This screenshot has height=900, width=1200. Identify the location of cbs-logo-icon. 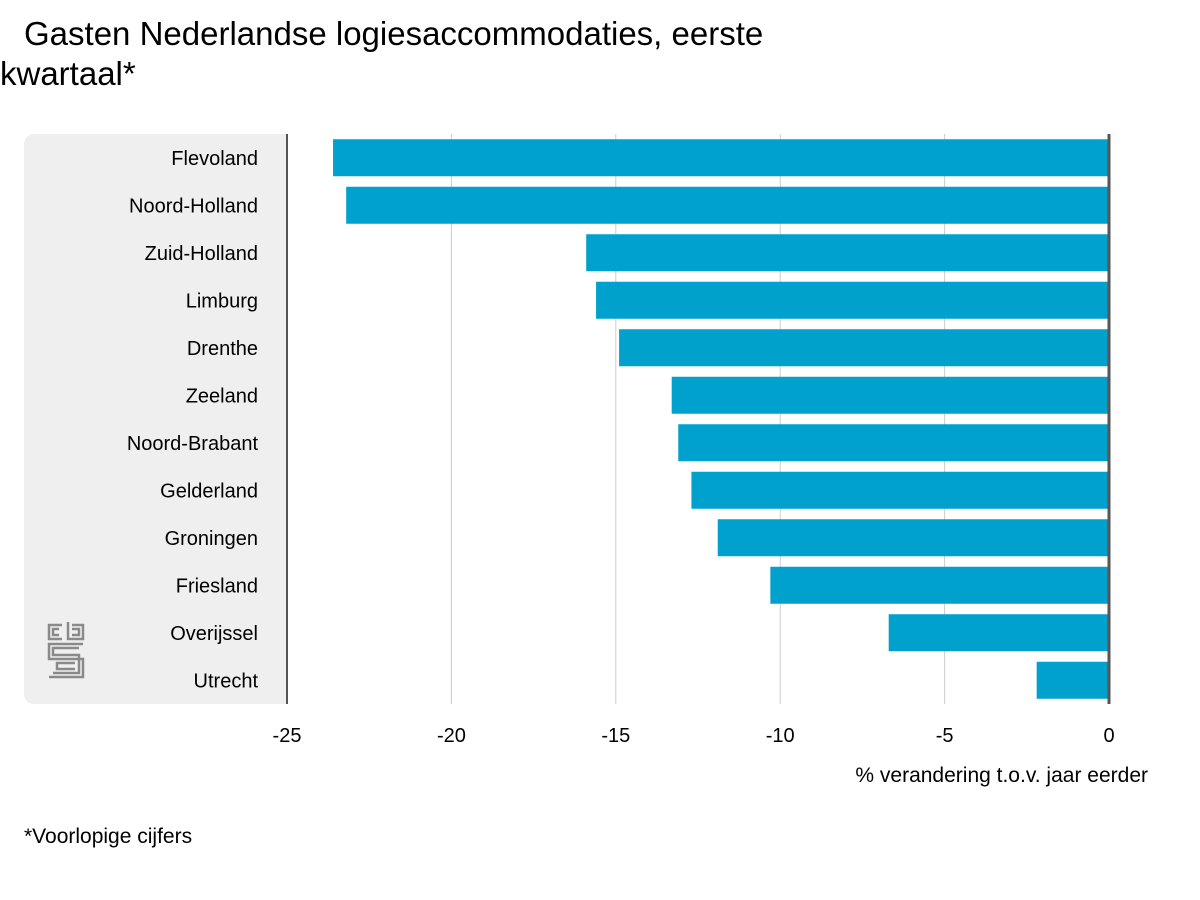
(66, 650).